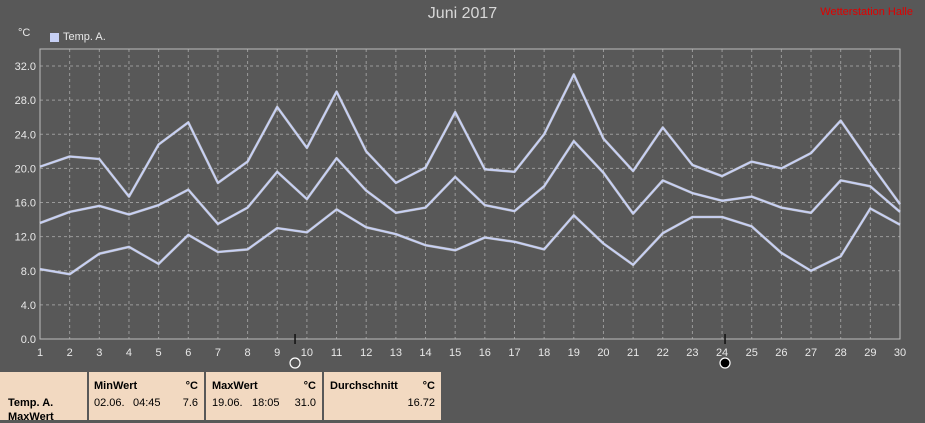  What do you see at coordinates (147, 403) in the screenshot?
I see `min-time: 04:45` at bounding box center [147, 403].